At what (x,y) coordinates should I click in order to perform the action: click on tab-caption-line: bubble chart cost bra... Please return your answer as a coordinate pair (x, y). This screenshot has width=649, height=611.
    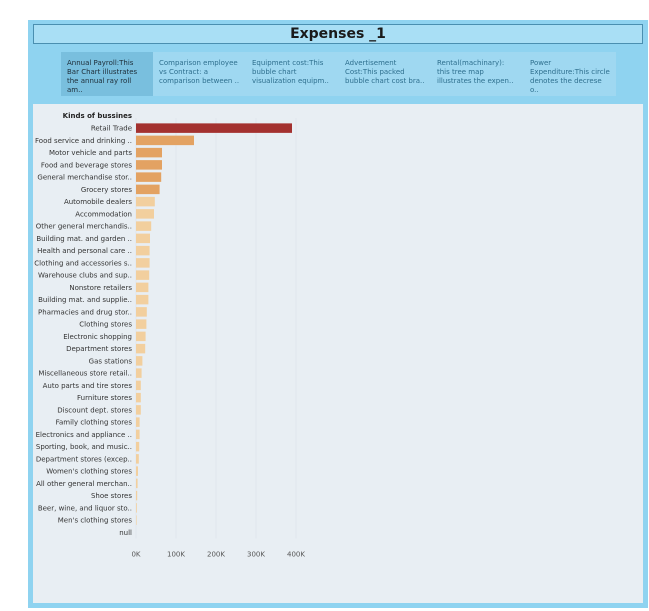
    Looking at the image, I should click on (385, 81).